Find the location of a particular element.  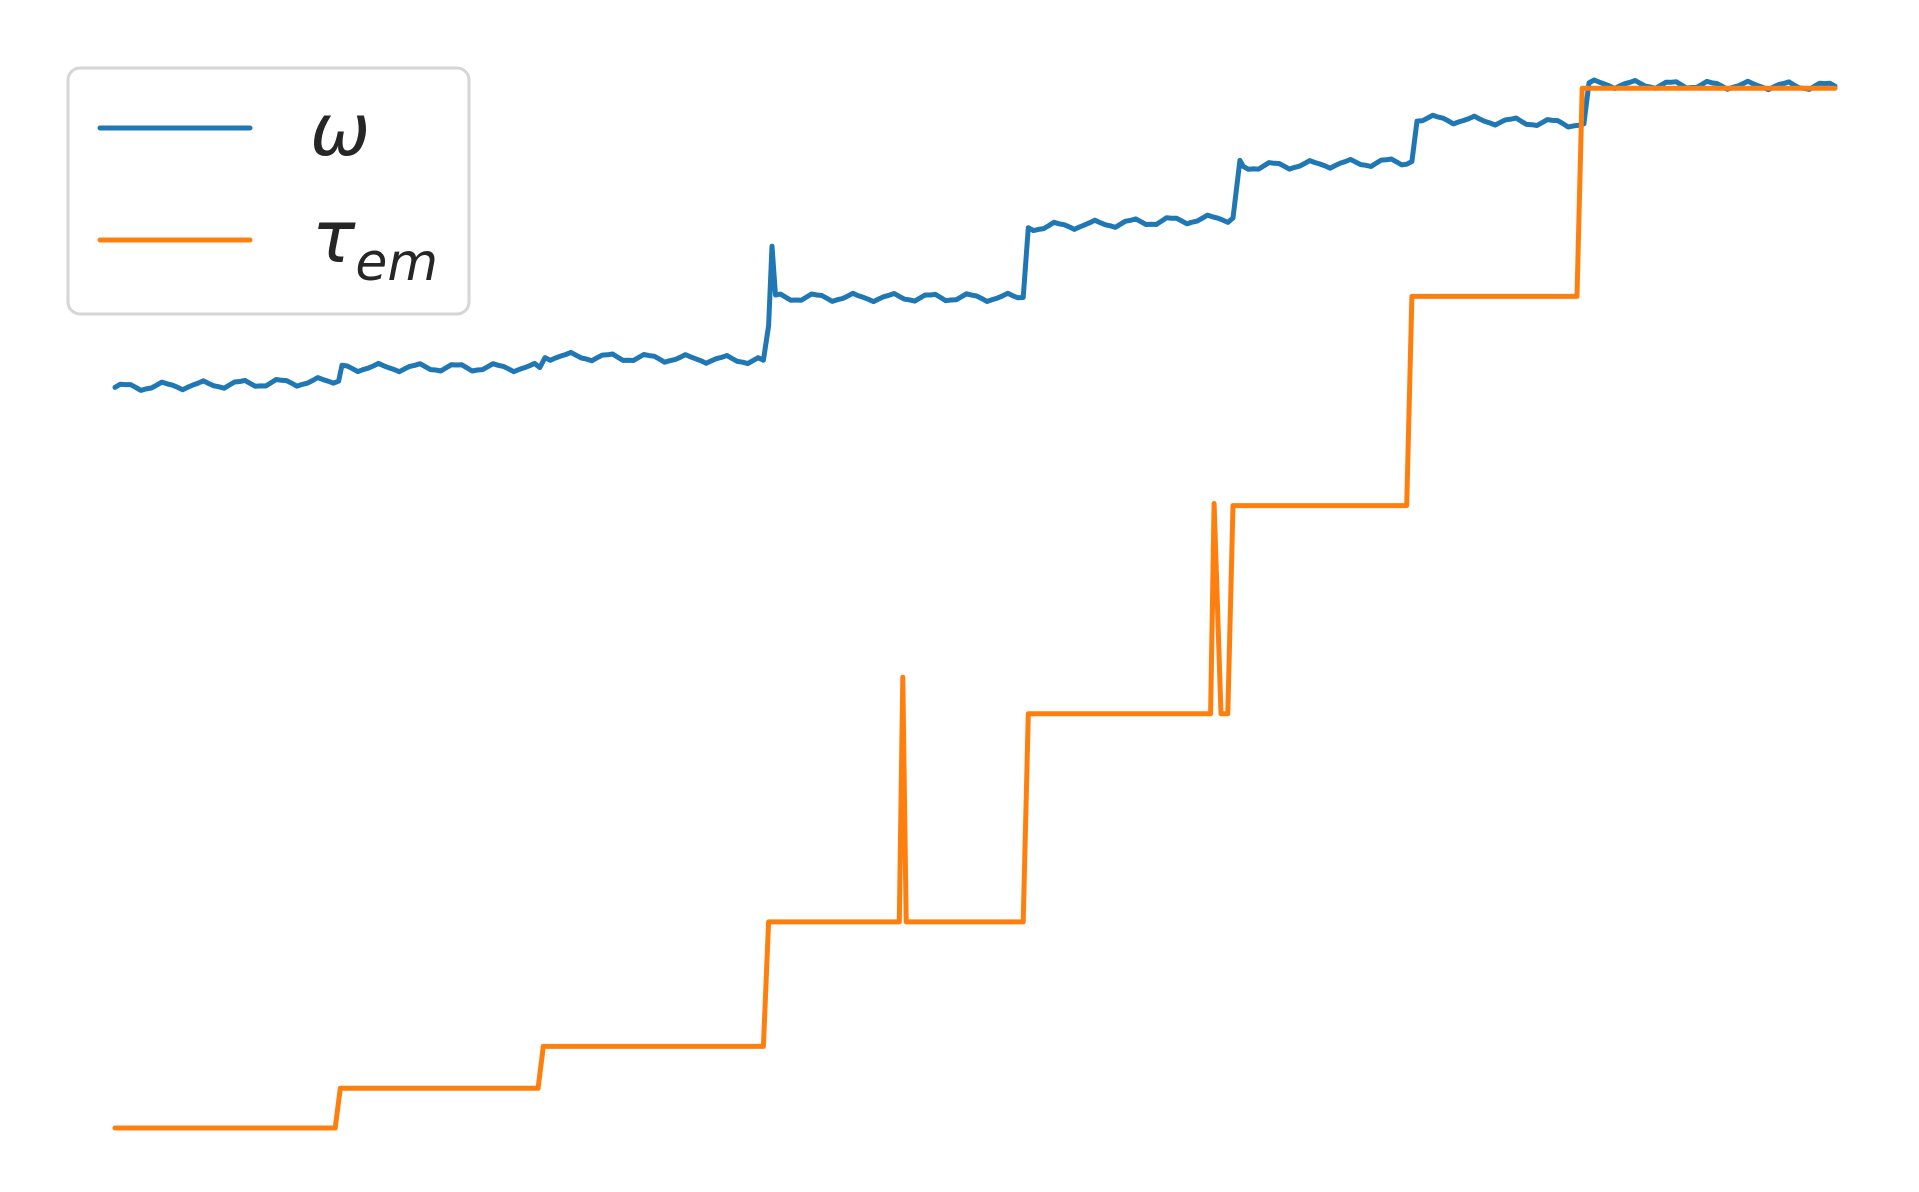

legend-label-tau-em: τem is located at coordinates (375, 244).